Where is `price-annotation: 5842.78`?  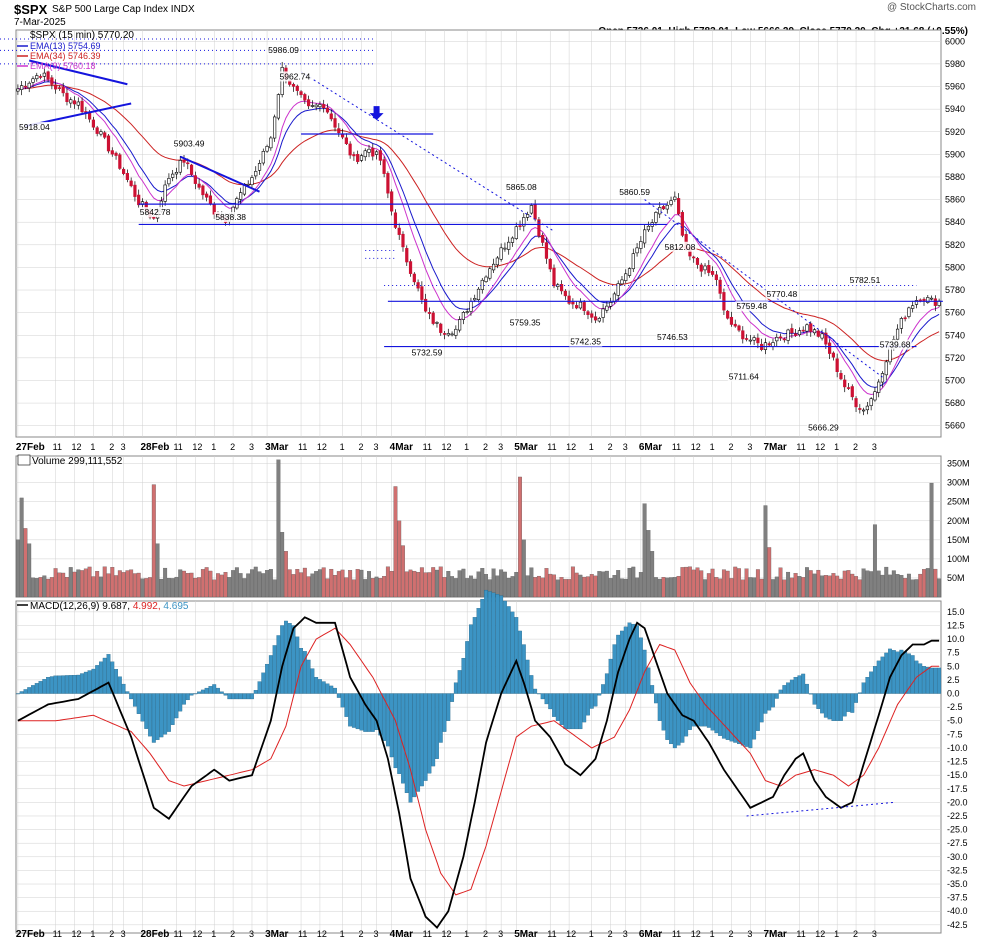 price-annotation: 5842.78 is located at coordinates (155, 212).